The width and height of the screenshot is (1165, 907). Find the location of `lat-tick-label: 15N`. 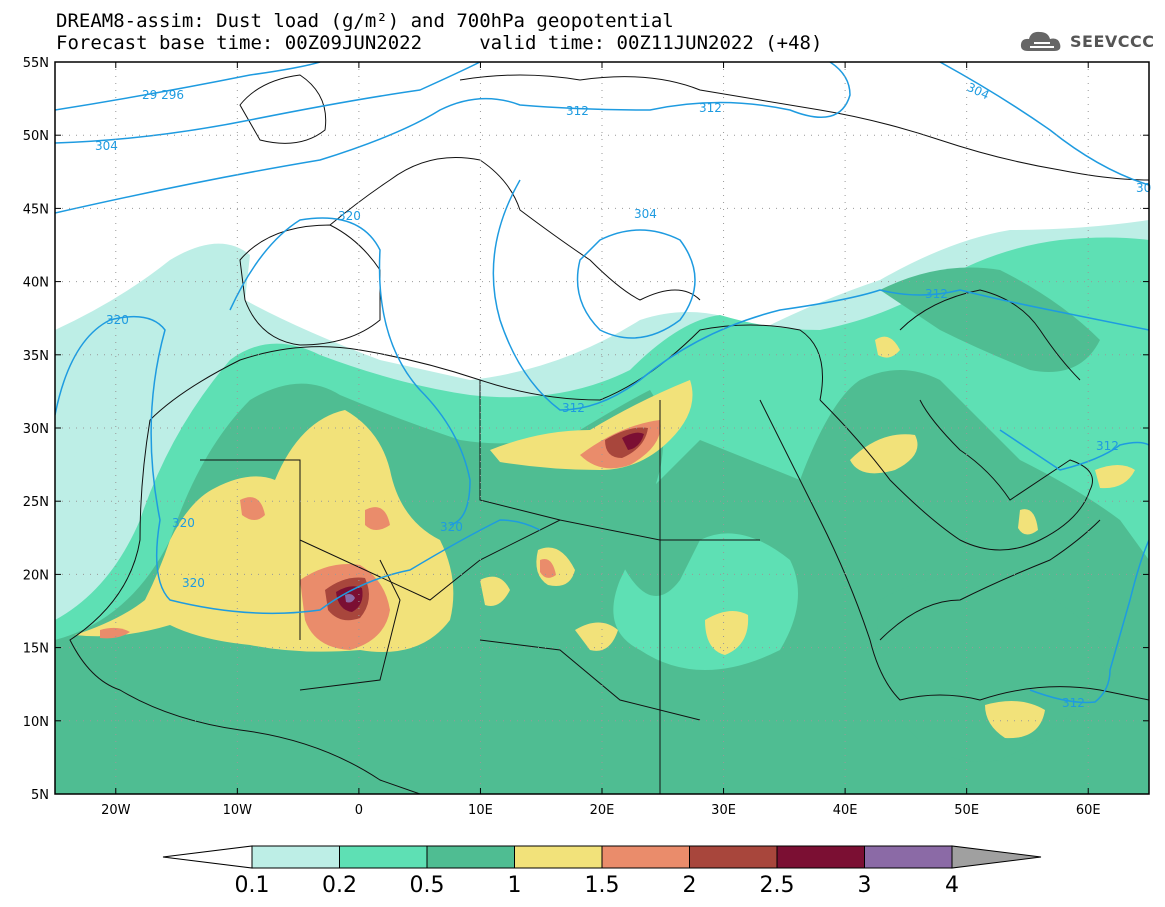

lat-tick-label: 15N is located at coordinates (36, 649).